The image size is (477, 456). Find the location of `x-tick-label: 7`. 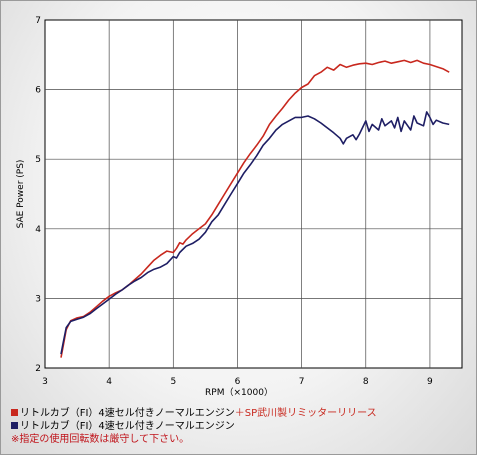

x-tick-label: 7 is located at coordinates (302, 382).